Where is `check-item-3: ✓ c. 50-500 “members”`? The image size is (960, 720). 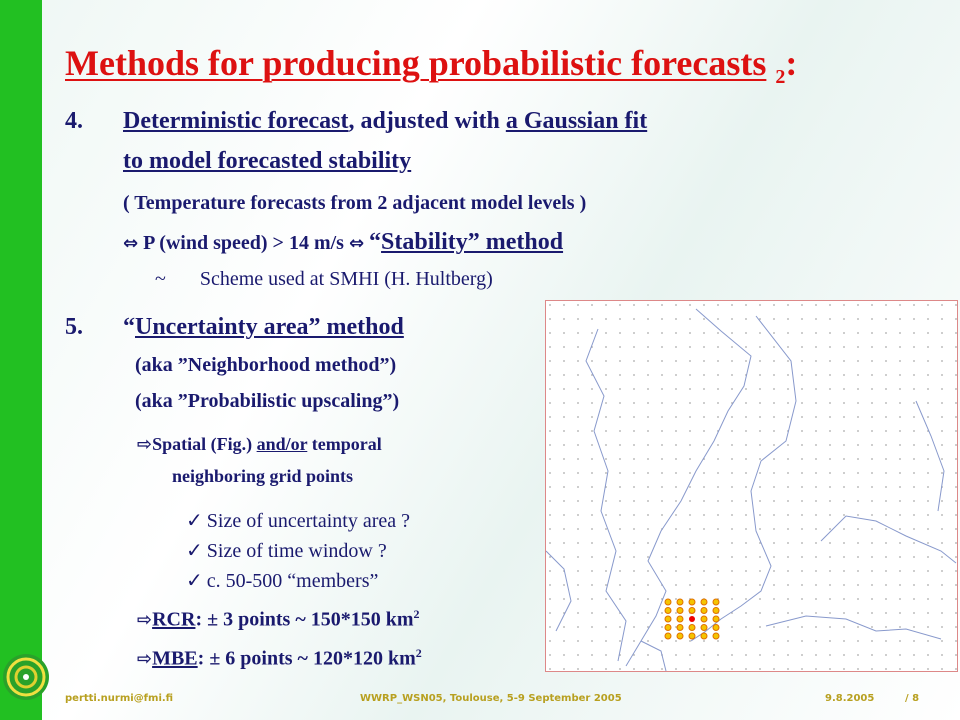
check-item-3: ✓ c. 50-500 “members” is located at coordinates (282, 580).